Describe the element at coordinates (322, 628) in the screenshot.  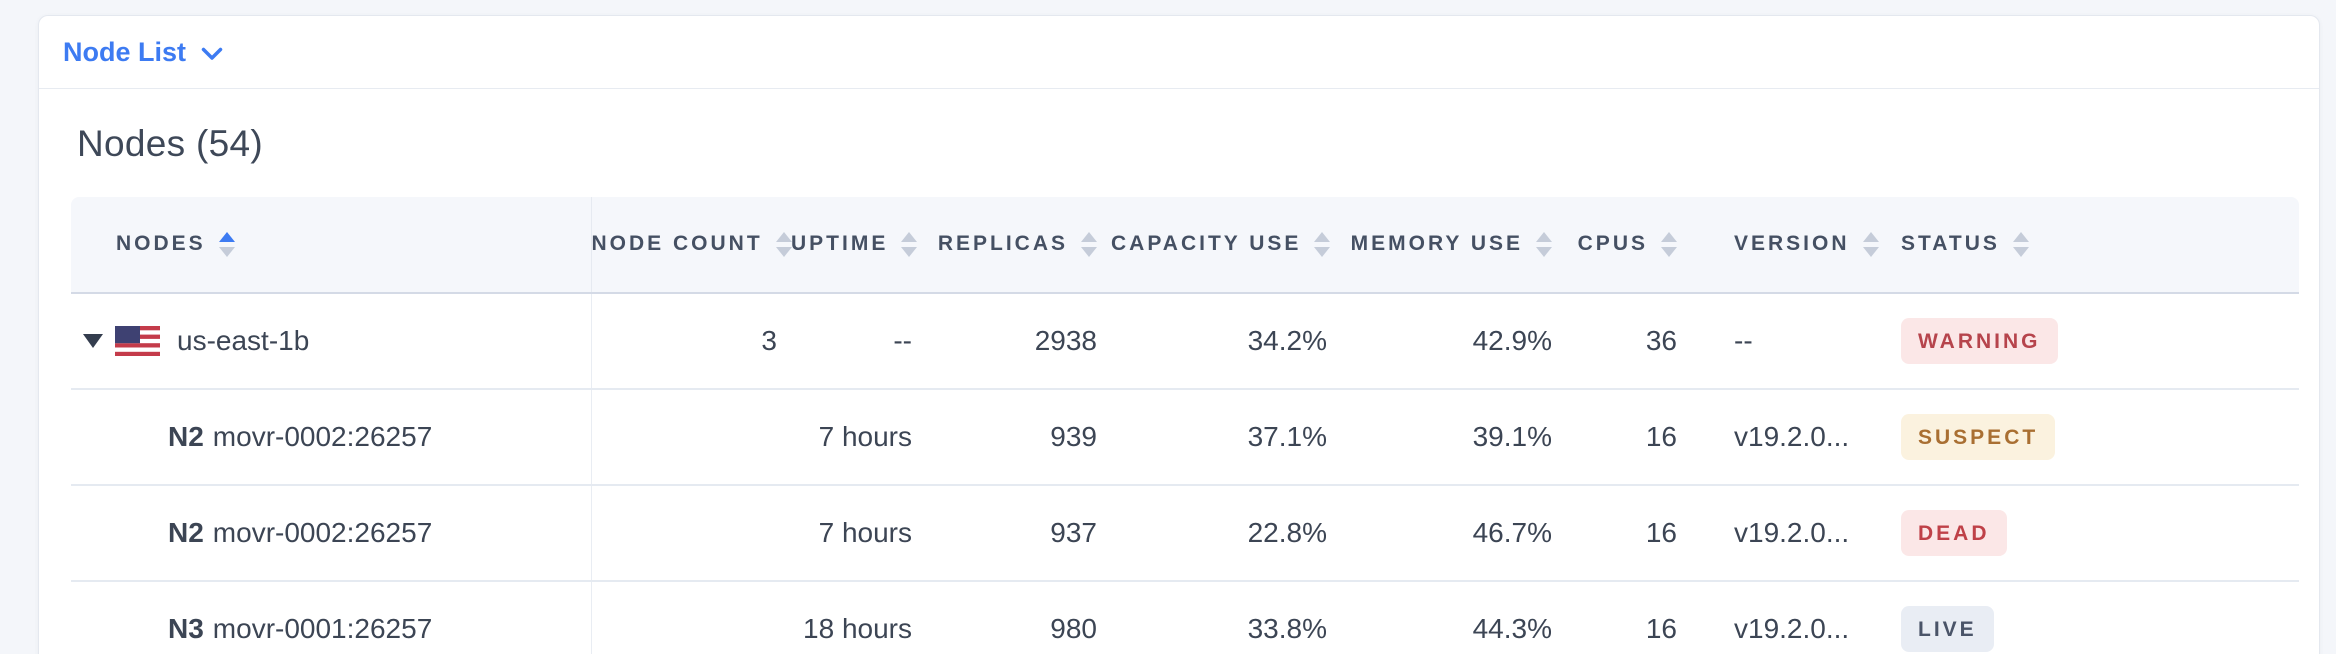
I see `node-host: movr-0001:26257` at that location.